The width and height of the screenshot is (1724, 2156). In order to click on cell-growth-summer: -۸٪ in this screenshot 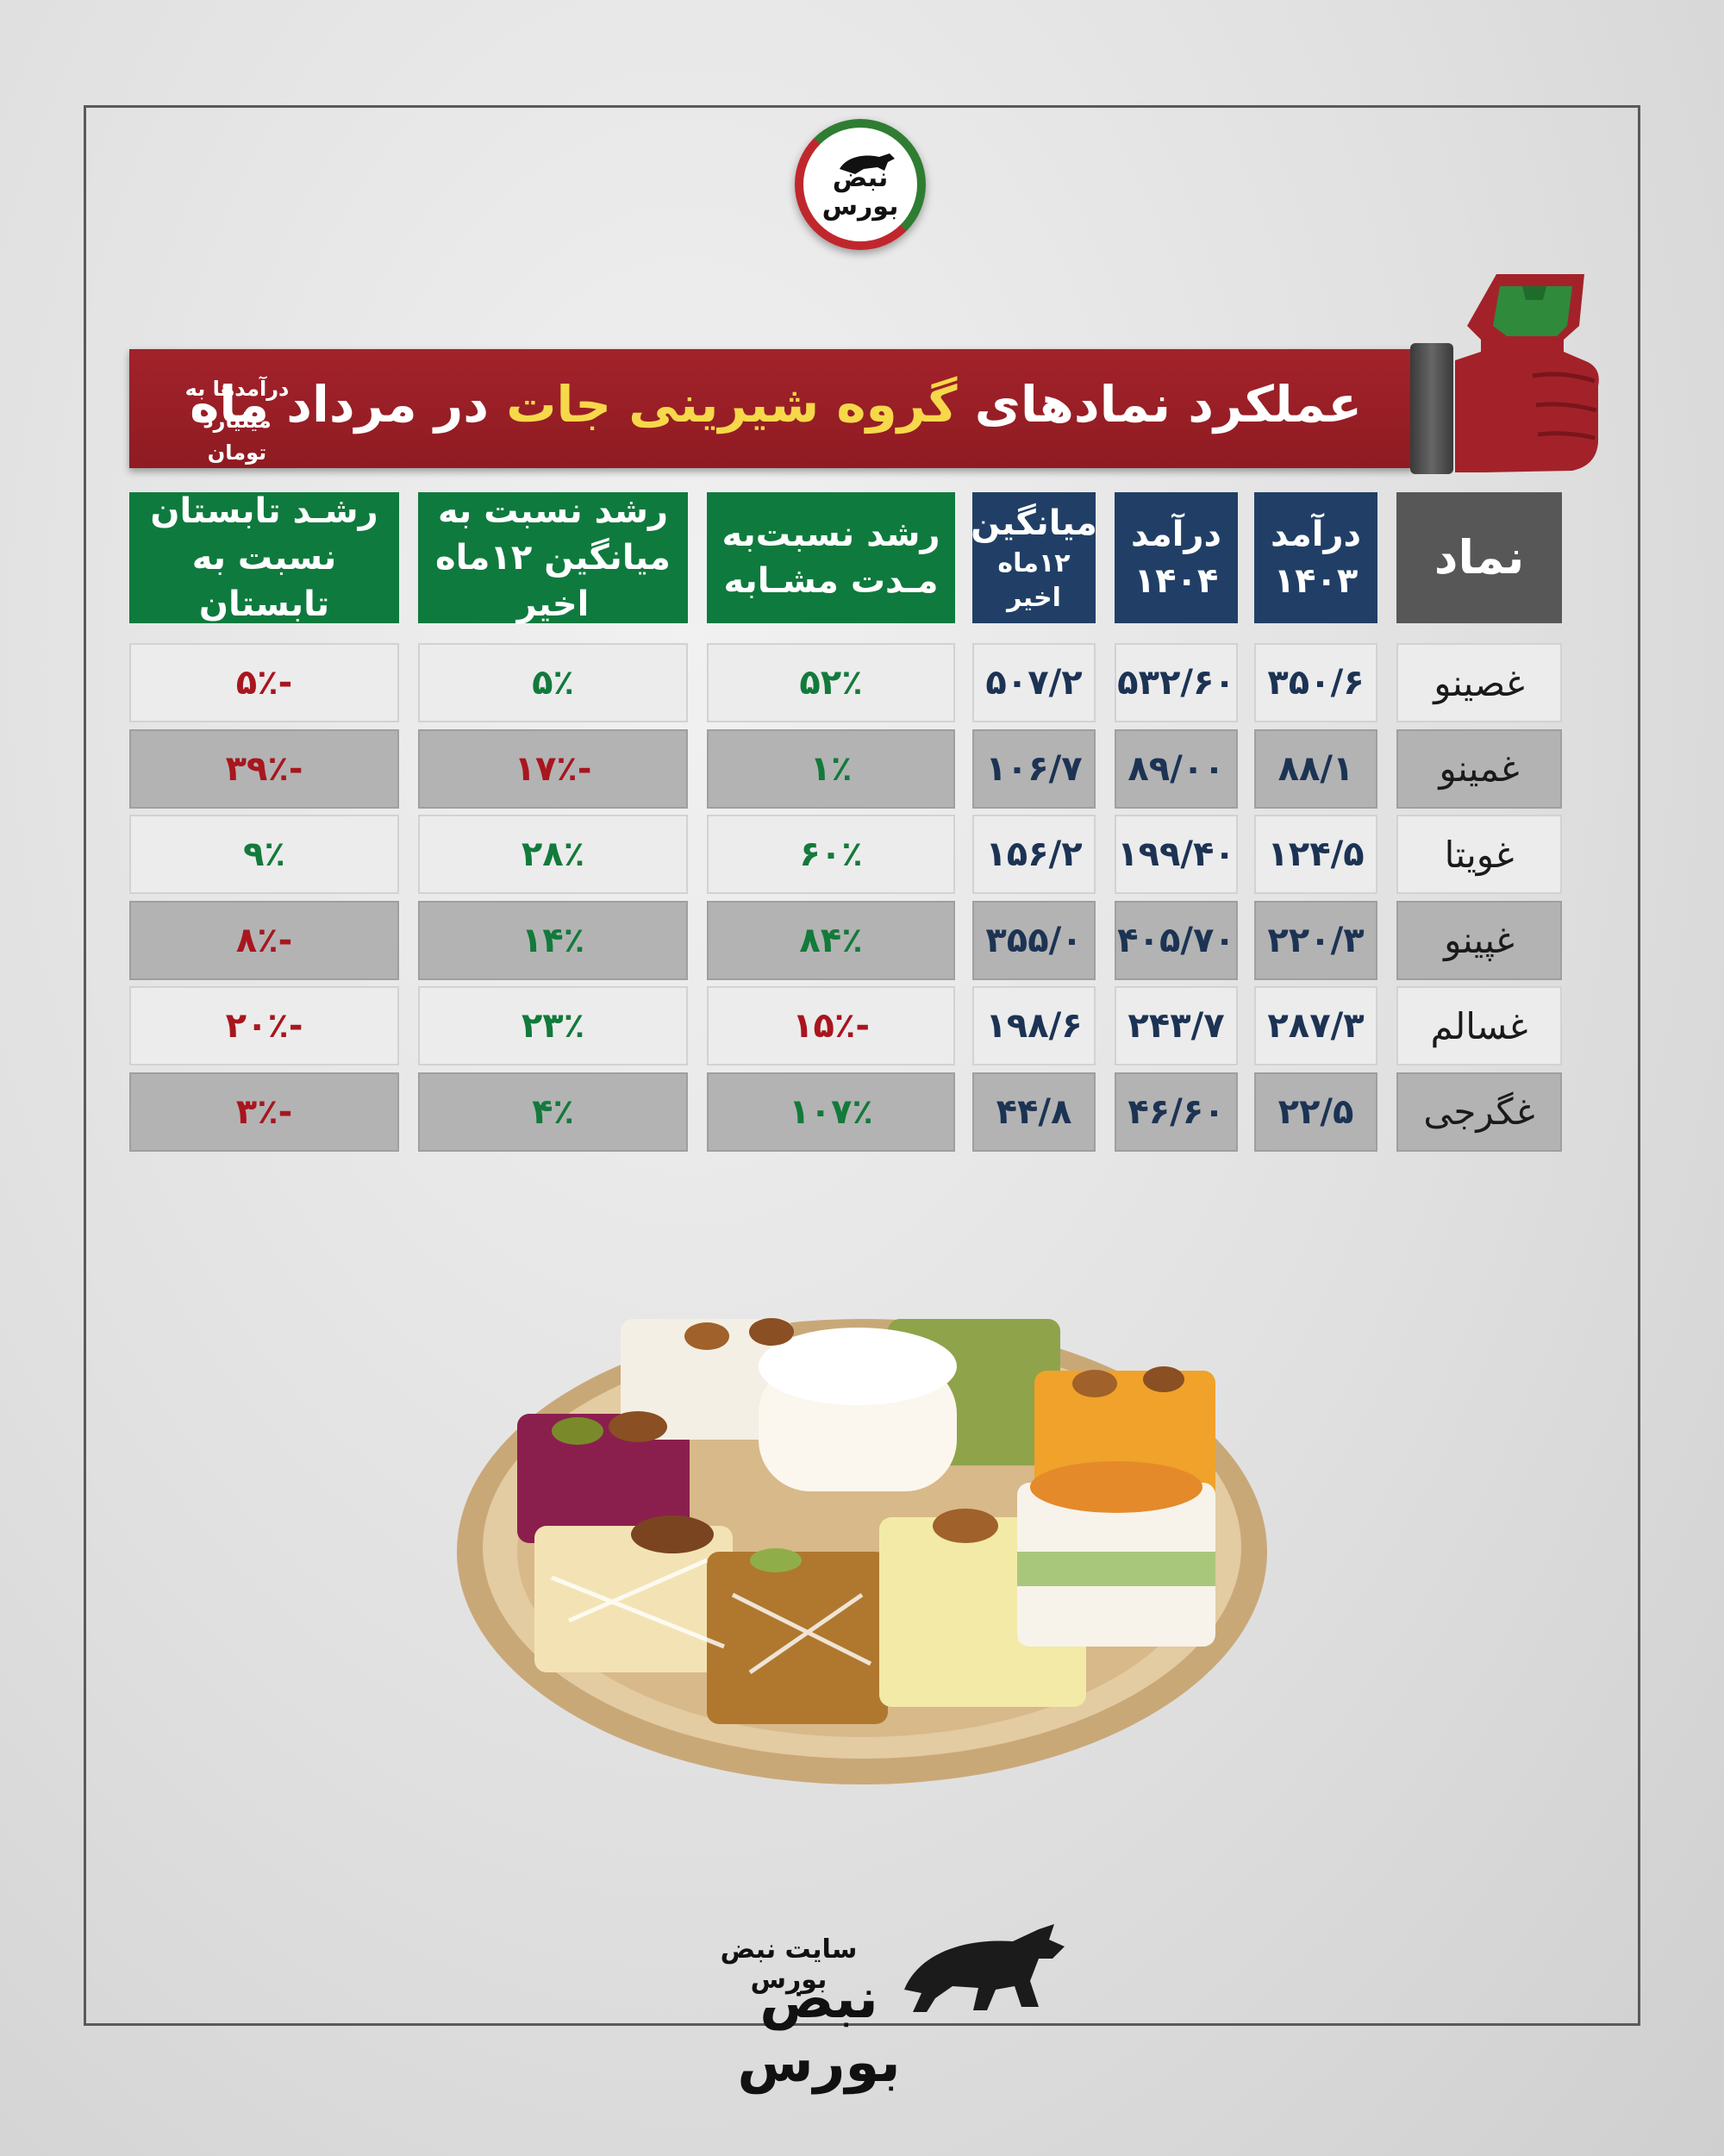, I will do `click(264, 940)`.